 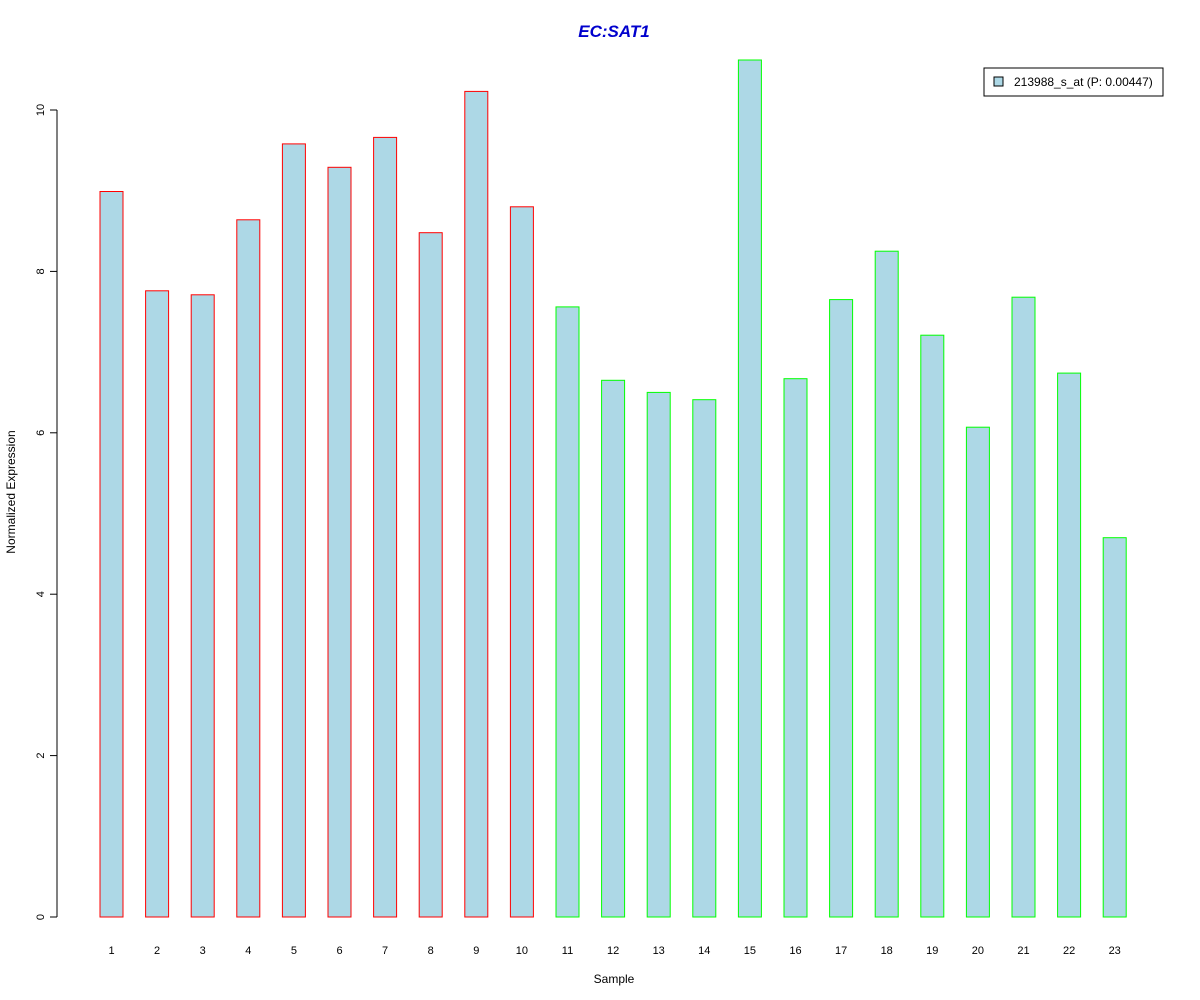 I want to click on x-tick-label: 6, so click(x=339, y=951).